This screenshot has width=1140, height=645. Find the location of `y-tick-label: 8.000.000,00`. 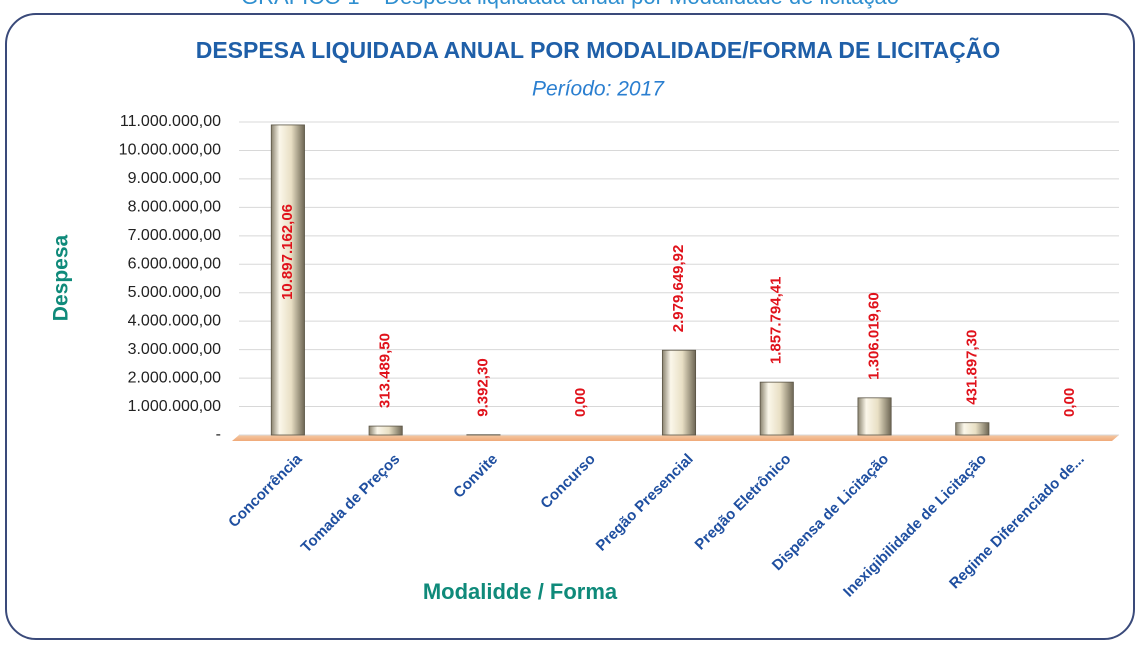

y-tick-label: 8.000.000,00 is located at coordinates (175, 207).